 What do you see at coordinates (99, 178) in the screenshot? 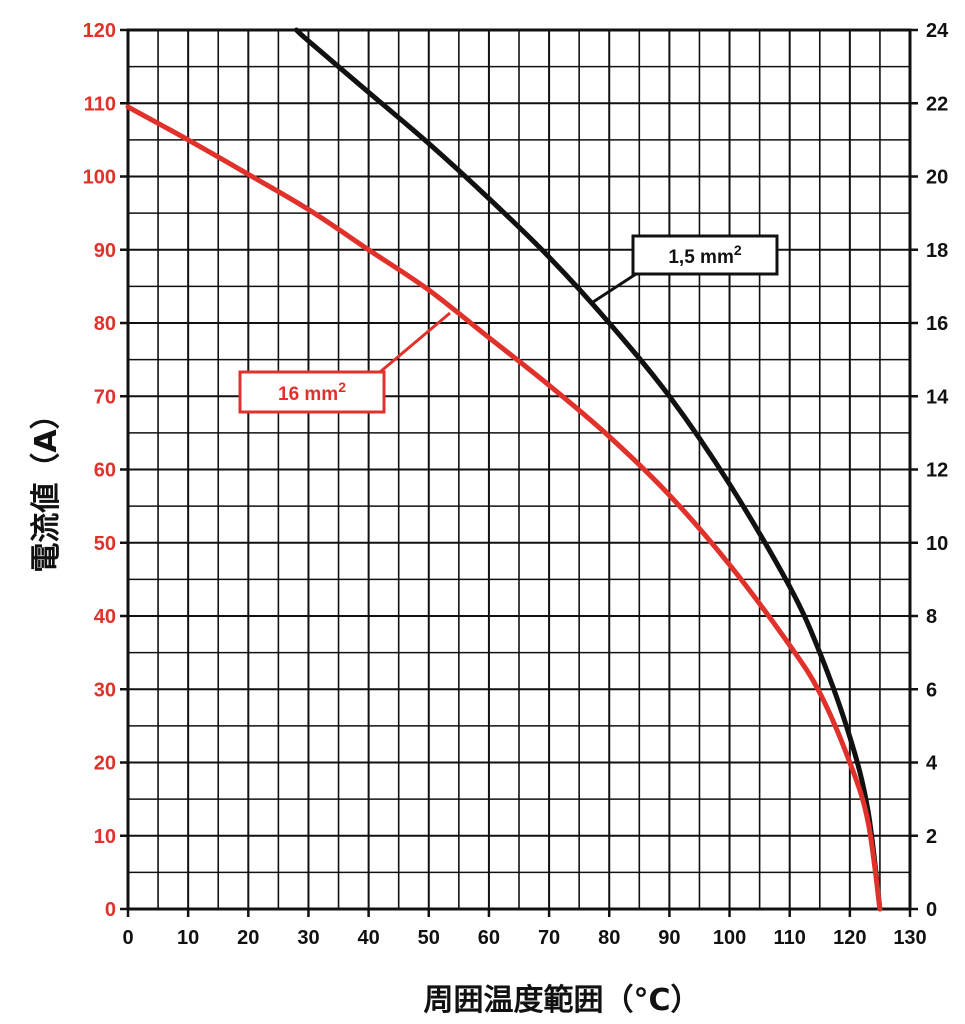
I see `y-left-tick-label: 100` at bounding box center [99, 178].